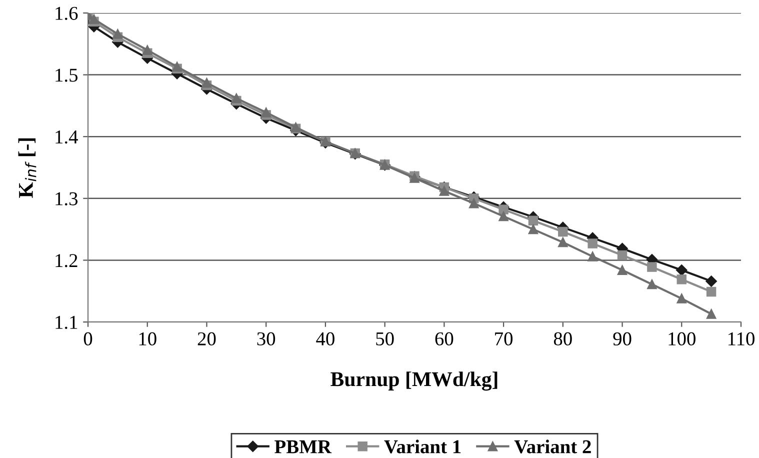  What do you see at coordinates (504, 339) in the screenshot?
I see `x-tick-label: 70` at bounding box center [504, 339].